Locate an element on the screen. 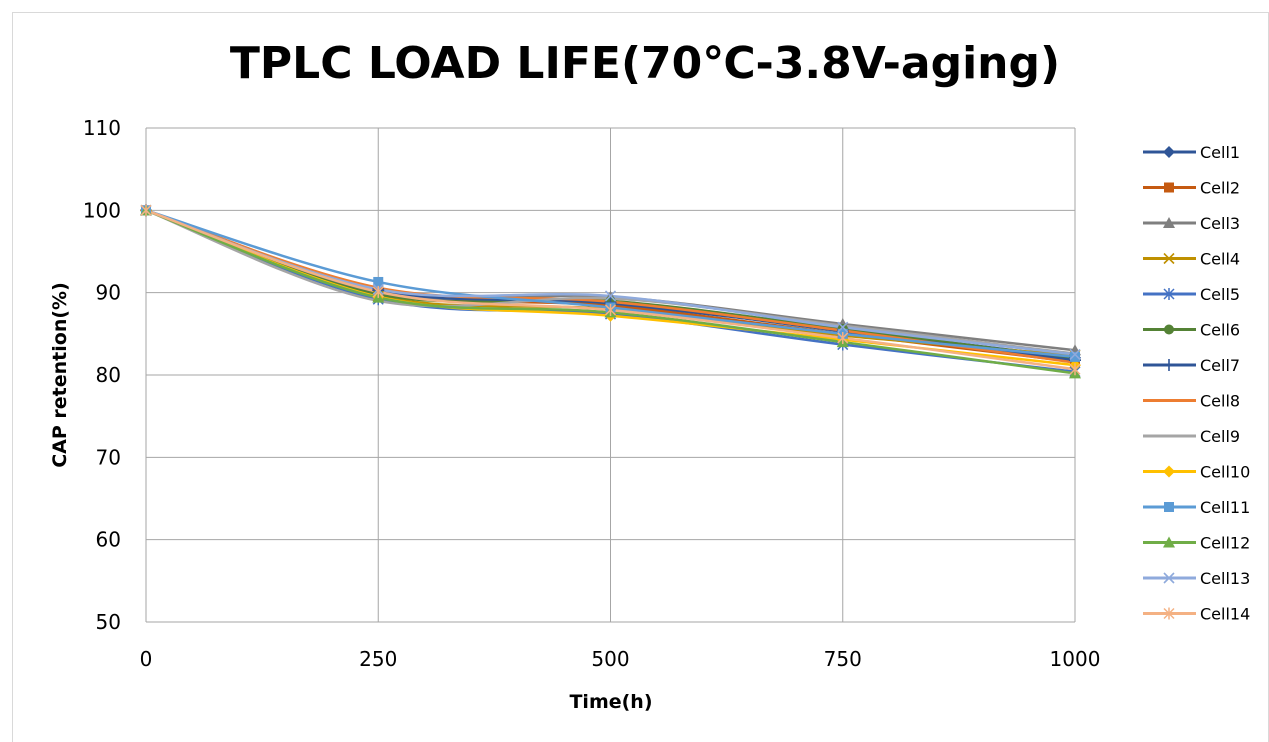 The width and height of the screenshot is (1269, 742). x-tick-label: 0 is located at coordinates (146, 659).